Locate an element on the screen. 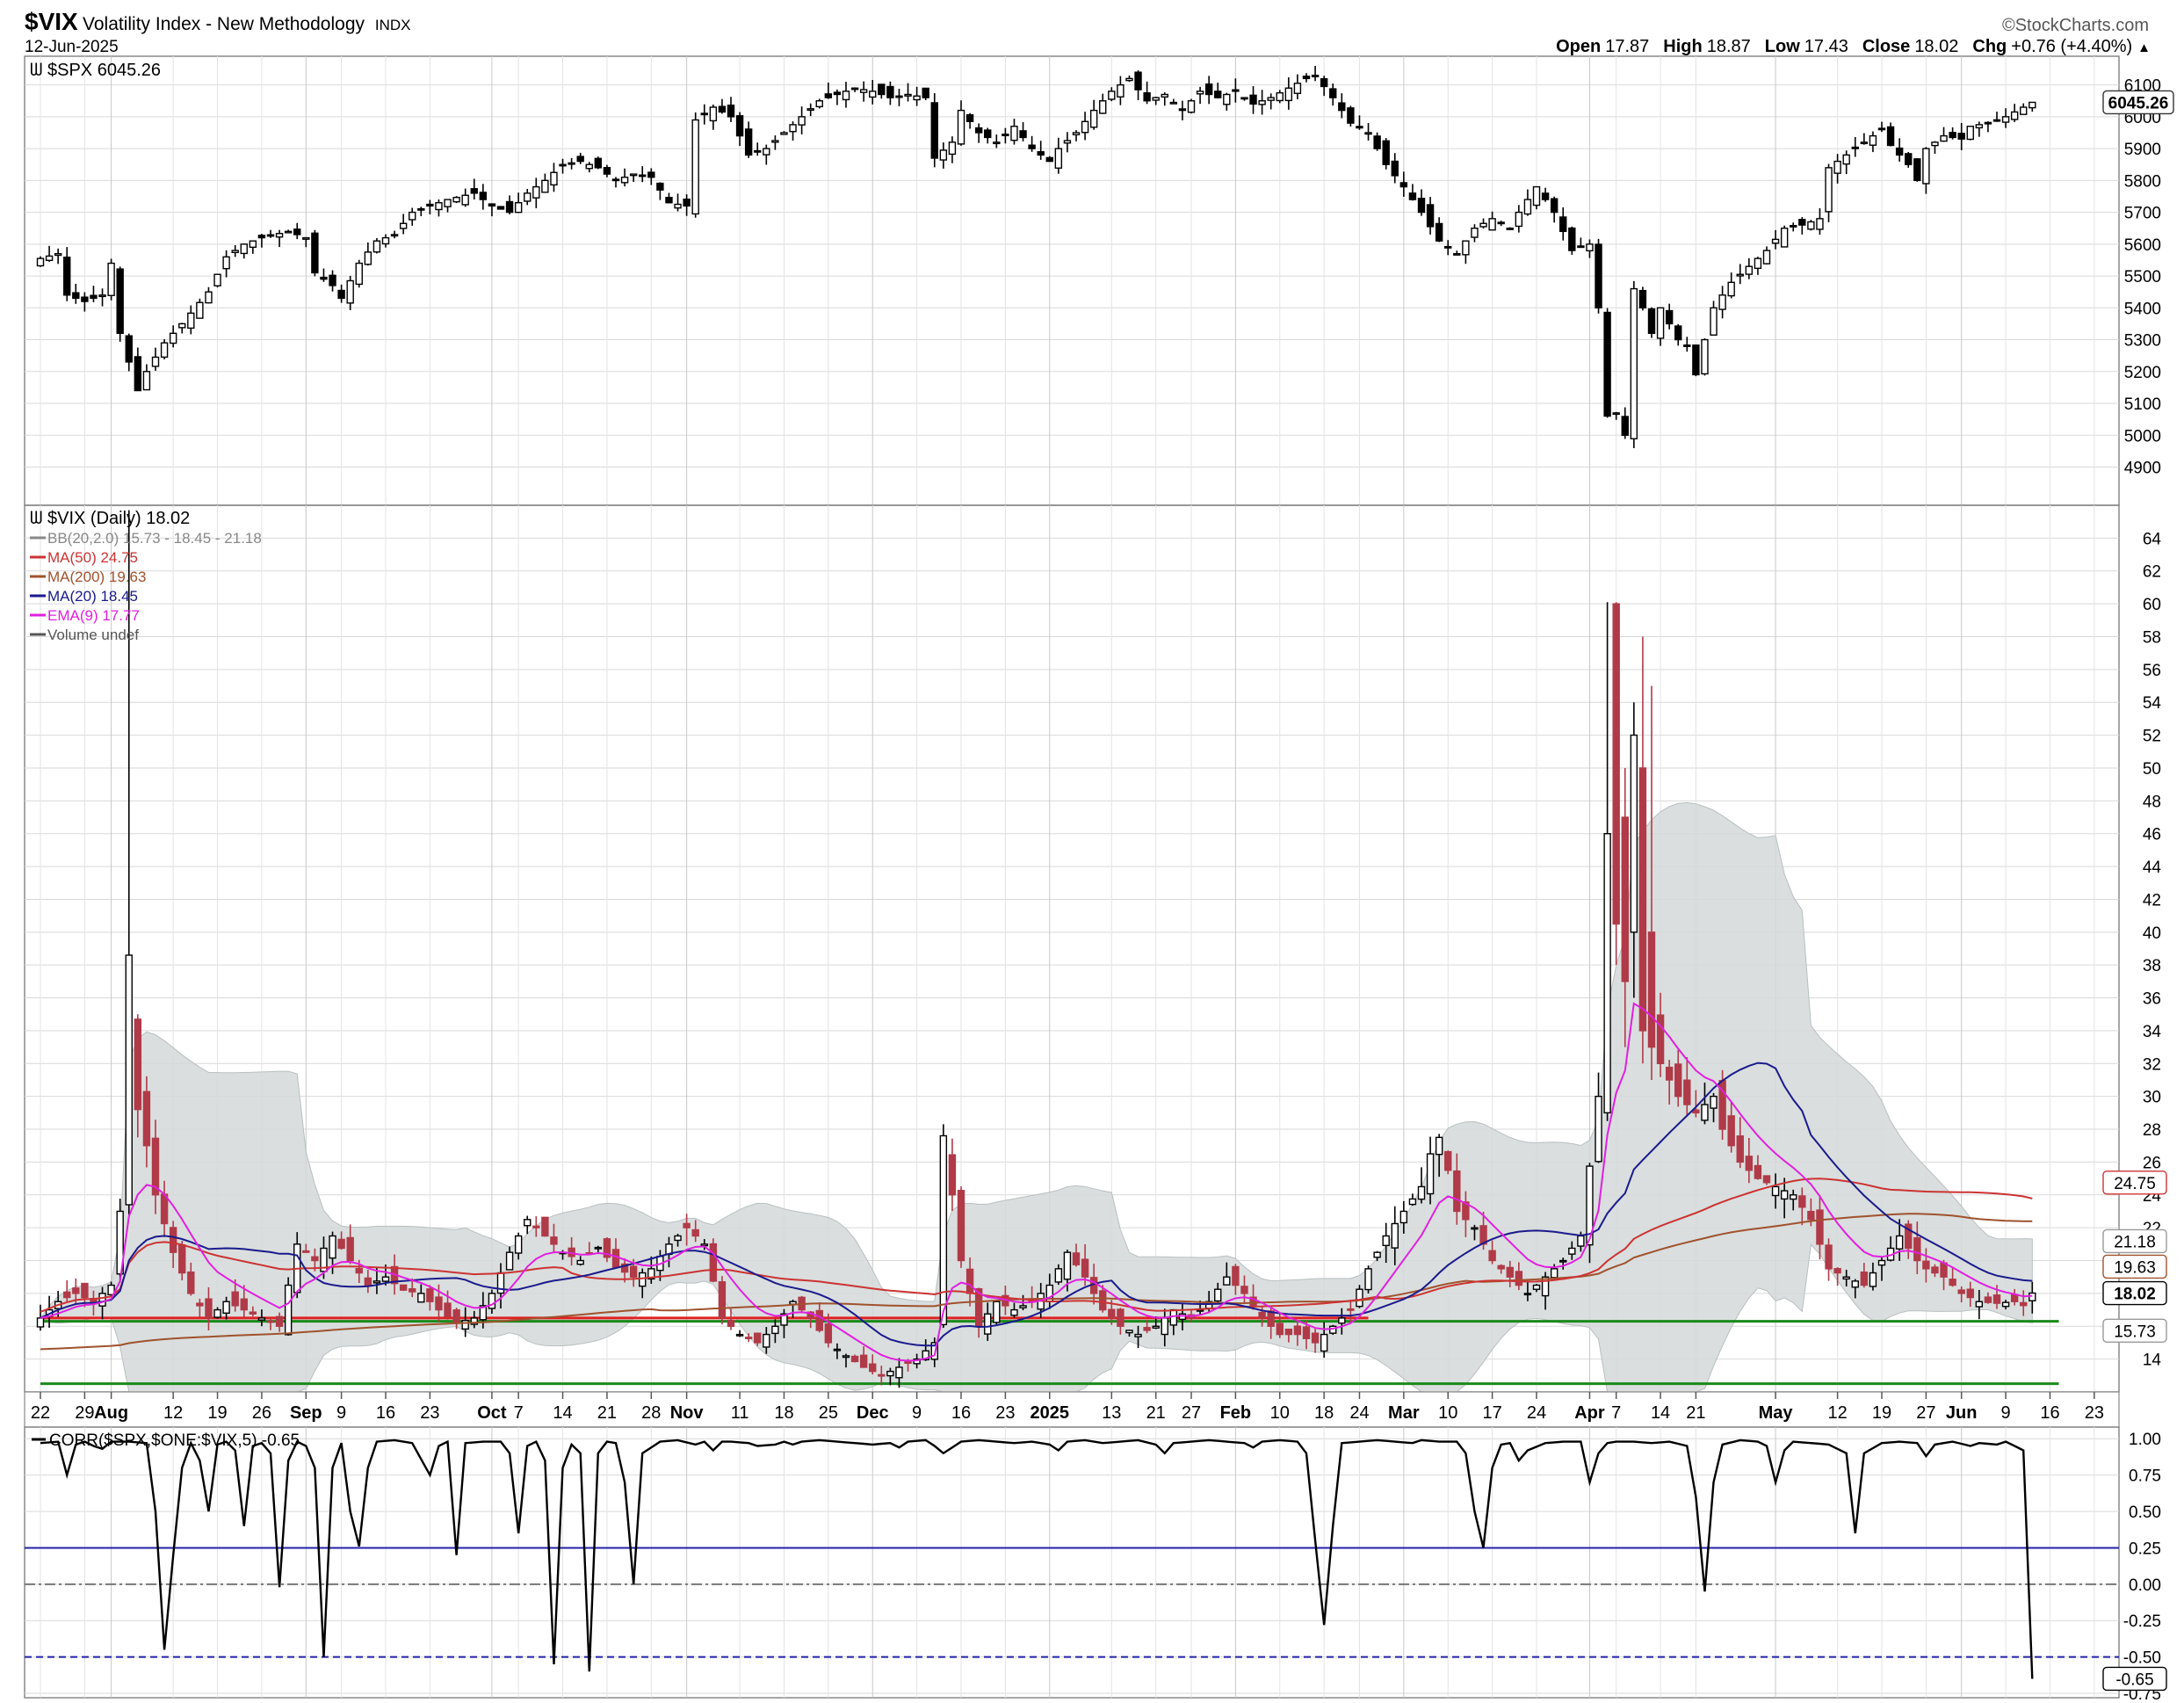 This screenshot has height=1703, width=2184. y-tick-label: 52 is located at coordinates (2152, 737).